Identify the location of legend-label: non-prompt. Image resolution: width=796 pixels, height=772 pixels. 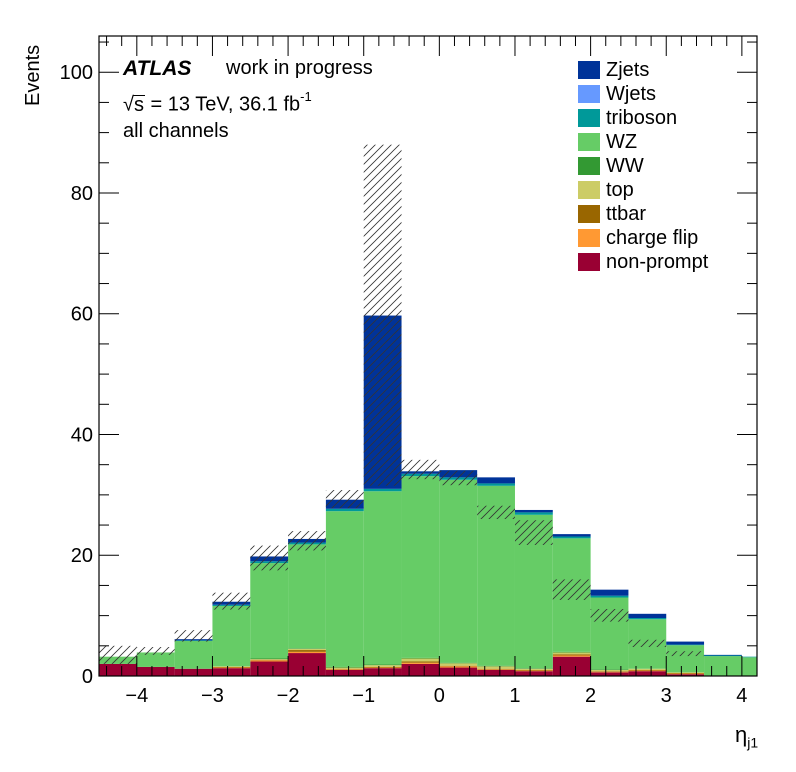
(657, 261).